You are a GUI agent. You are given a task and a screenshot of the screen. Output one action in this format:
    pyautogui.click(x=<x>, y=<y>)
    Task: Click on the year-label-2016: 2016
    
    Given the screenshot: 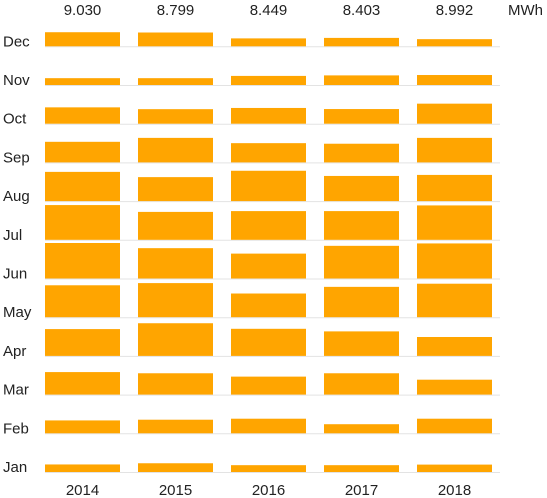 What is the action you would take?
    pyautogui.click(x=268, y=490)
    